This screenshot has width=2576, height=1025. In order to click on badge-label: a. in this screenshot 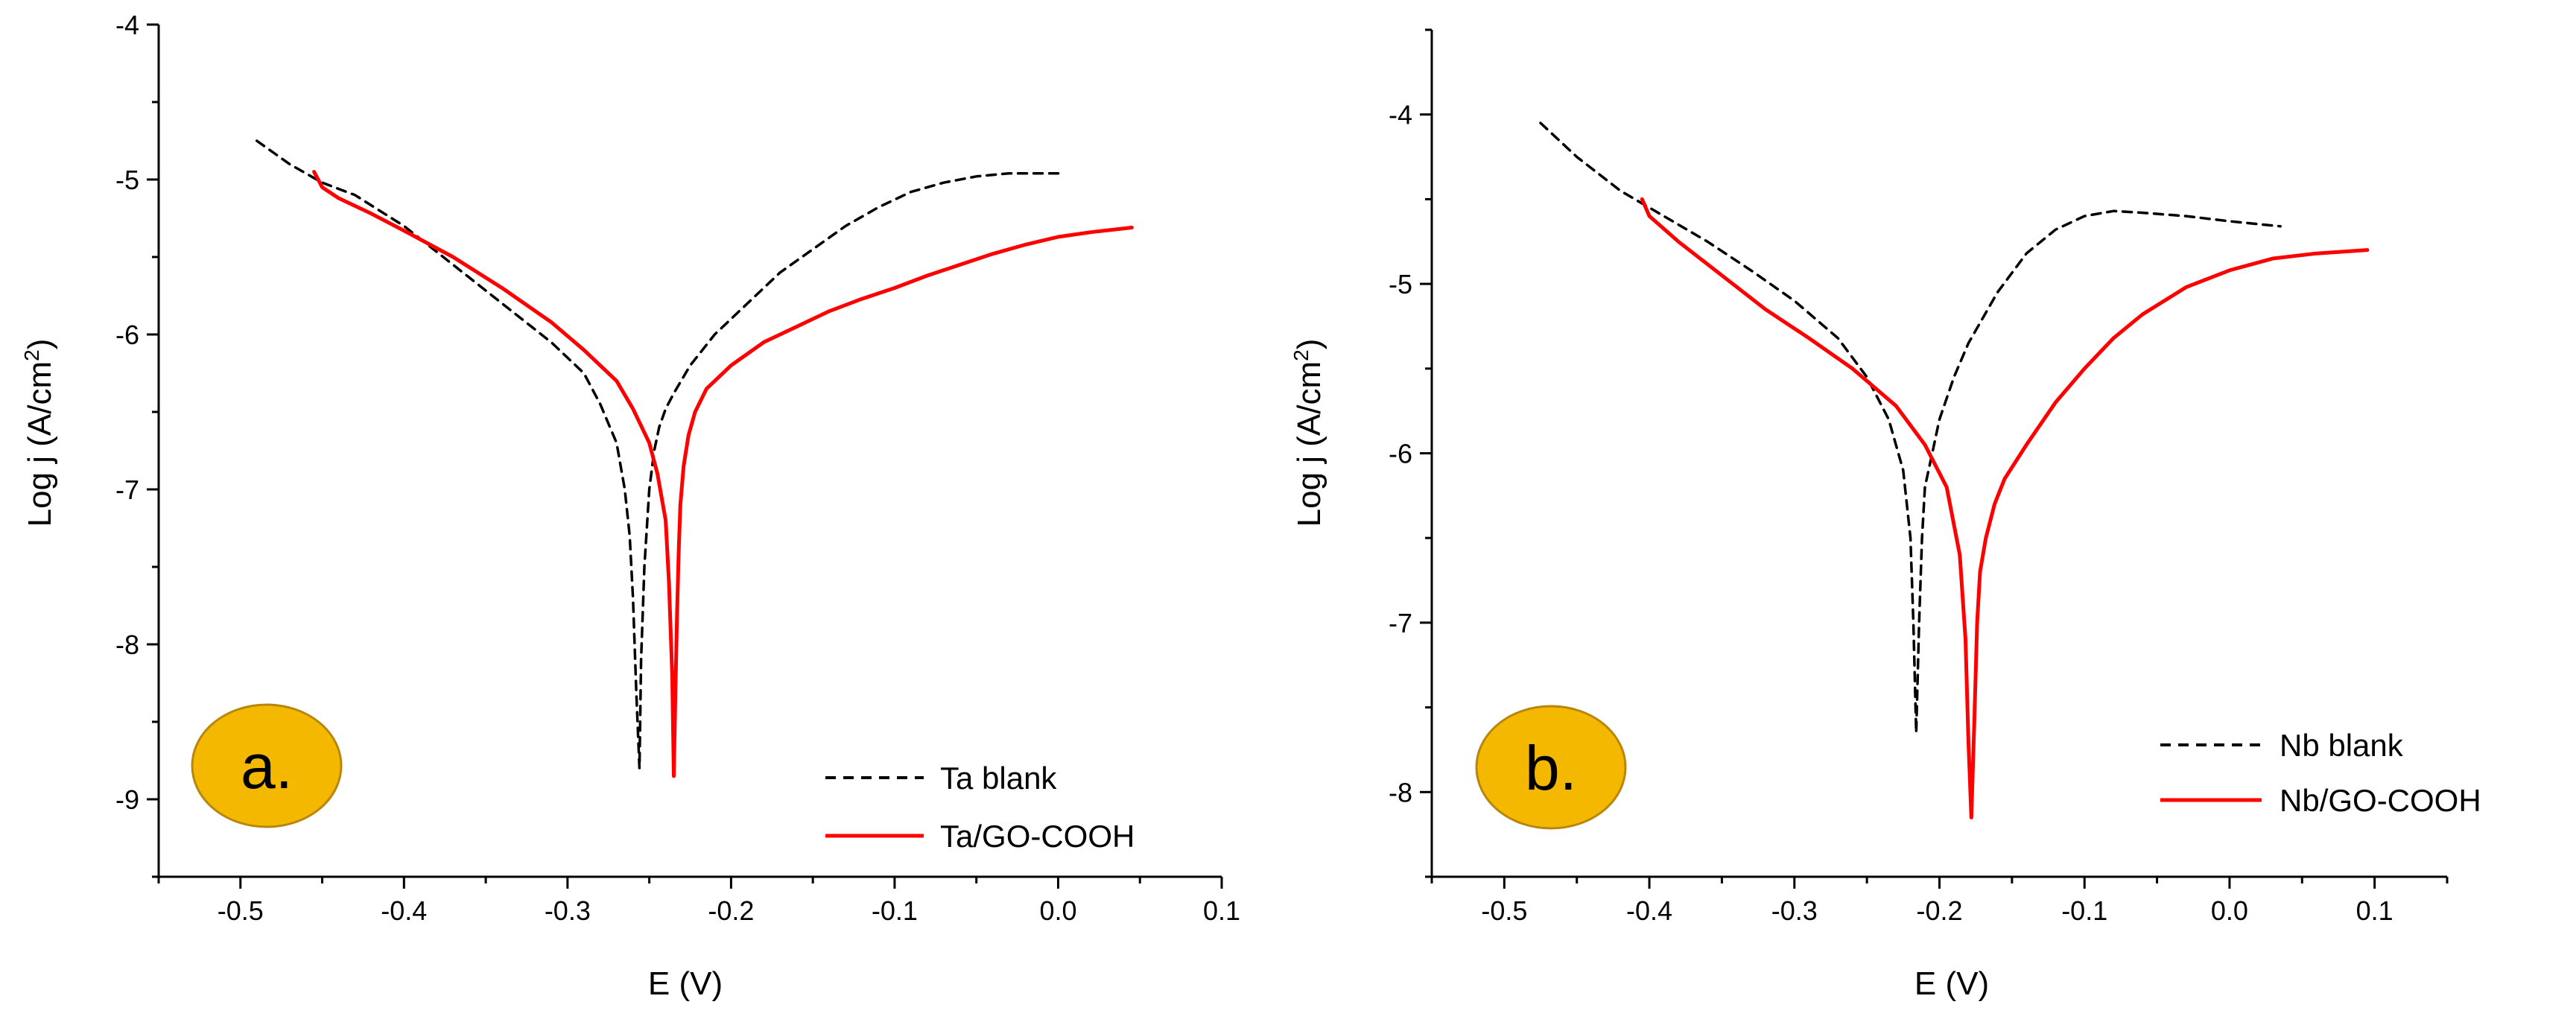, I will do `click(267, 767)`.